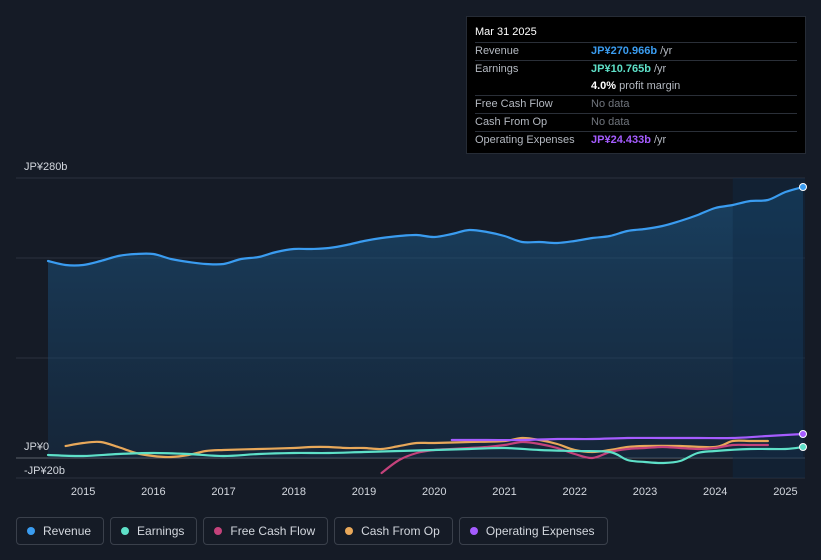 The width and height of the screenshot is (821, 560). What do you see at coordinates (364, 492) in the screenshot?
I see `x-tick-label: 2019` at bounding box center [364, 492].